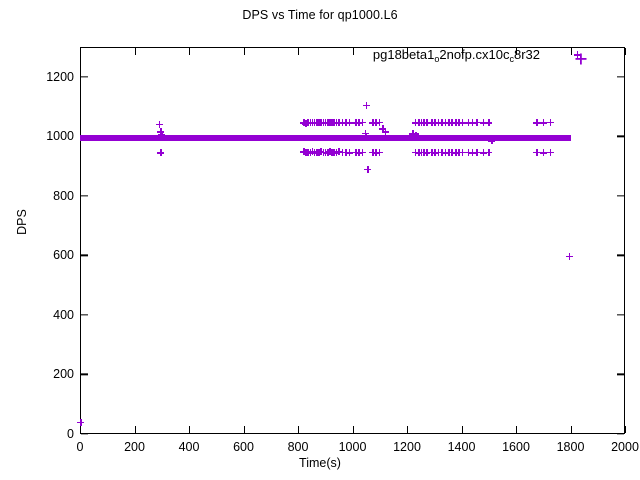  I want to click on y-tick-label: 0, so click(70, 434).